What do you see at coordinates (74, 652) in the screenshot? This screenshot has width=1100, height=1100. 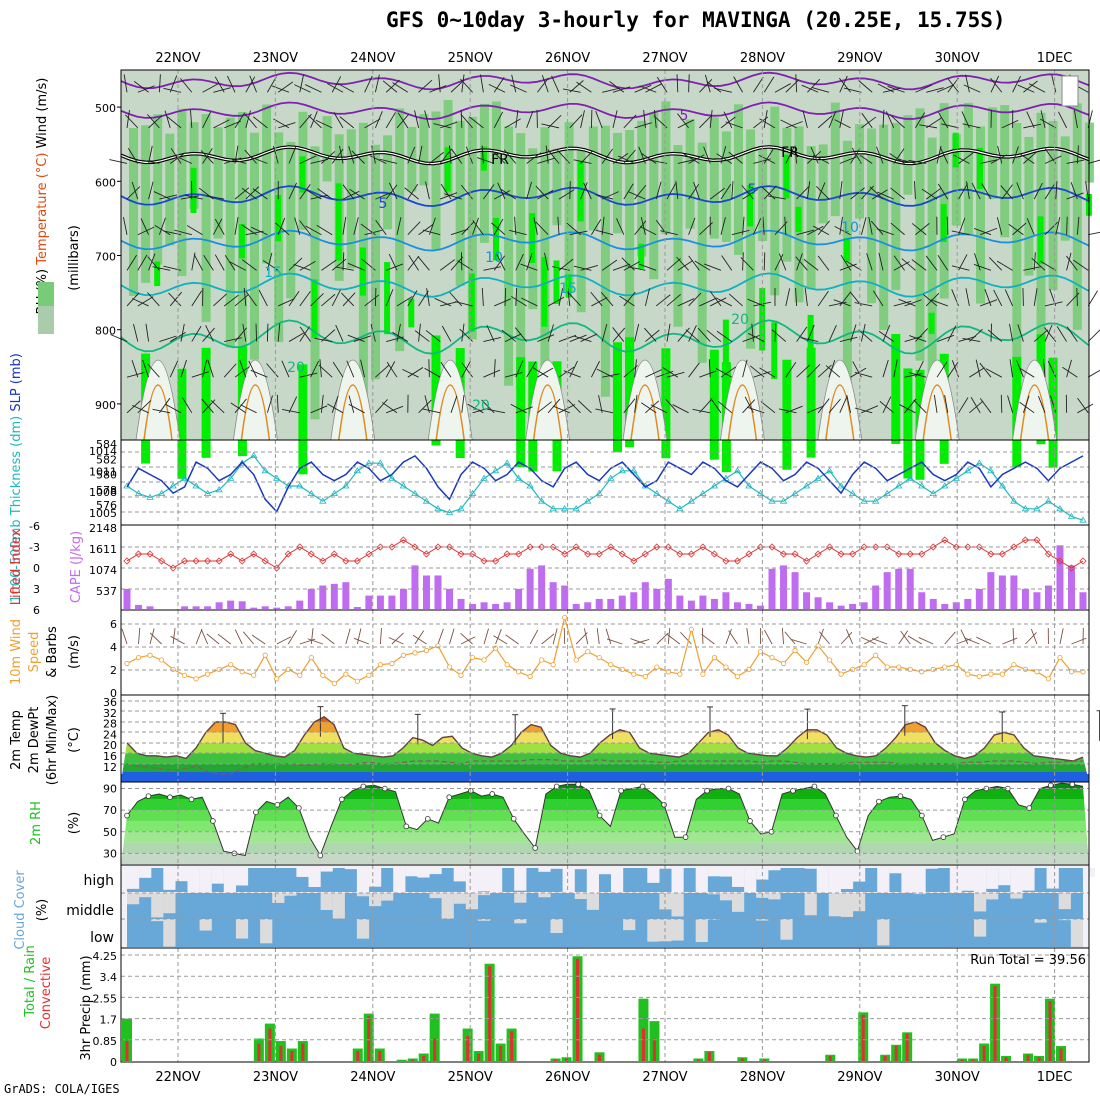 I see `wind-axis-label-4: (m/s)` at bounding box center [74, 652].